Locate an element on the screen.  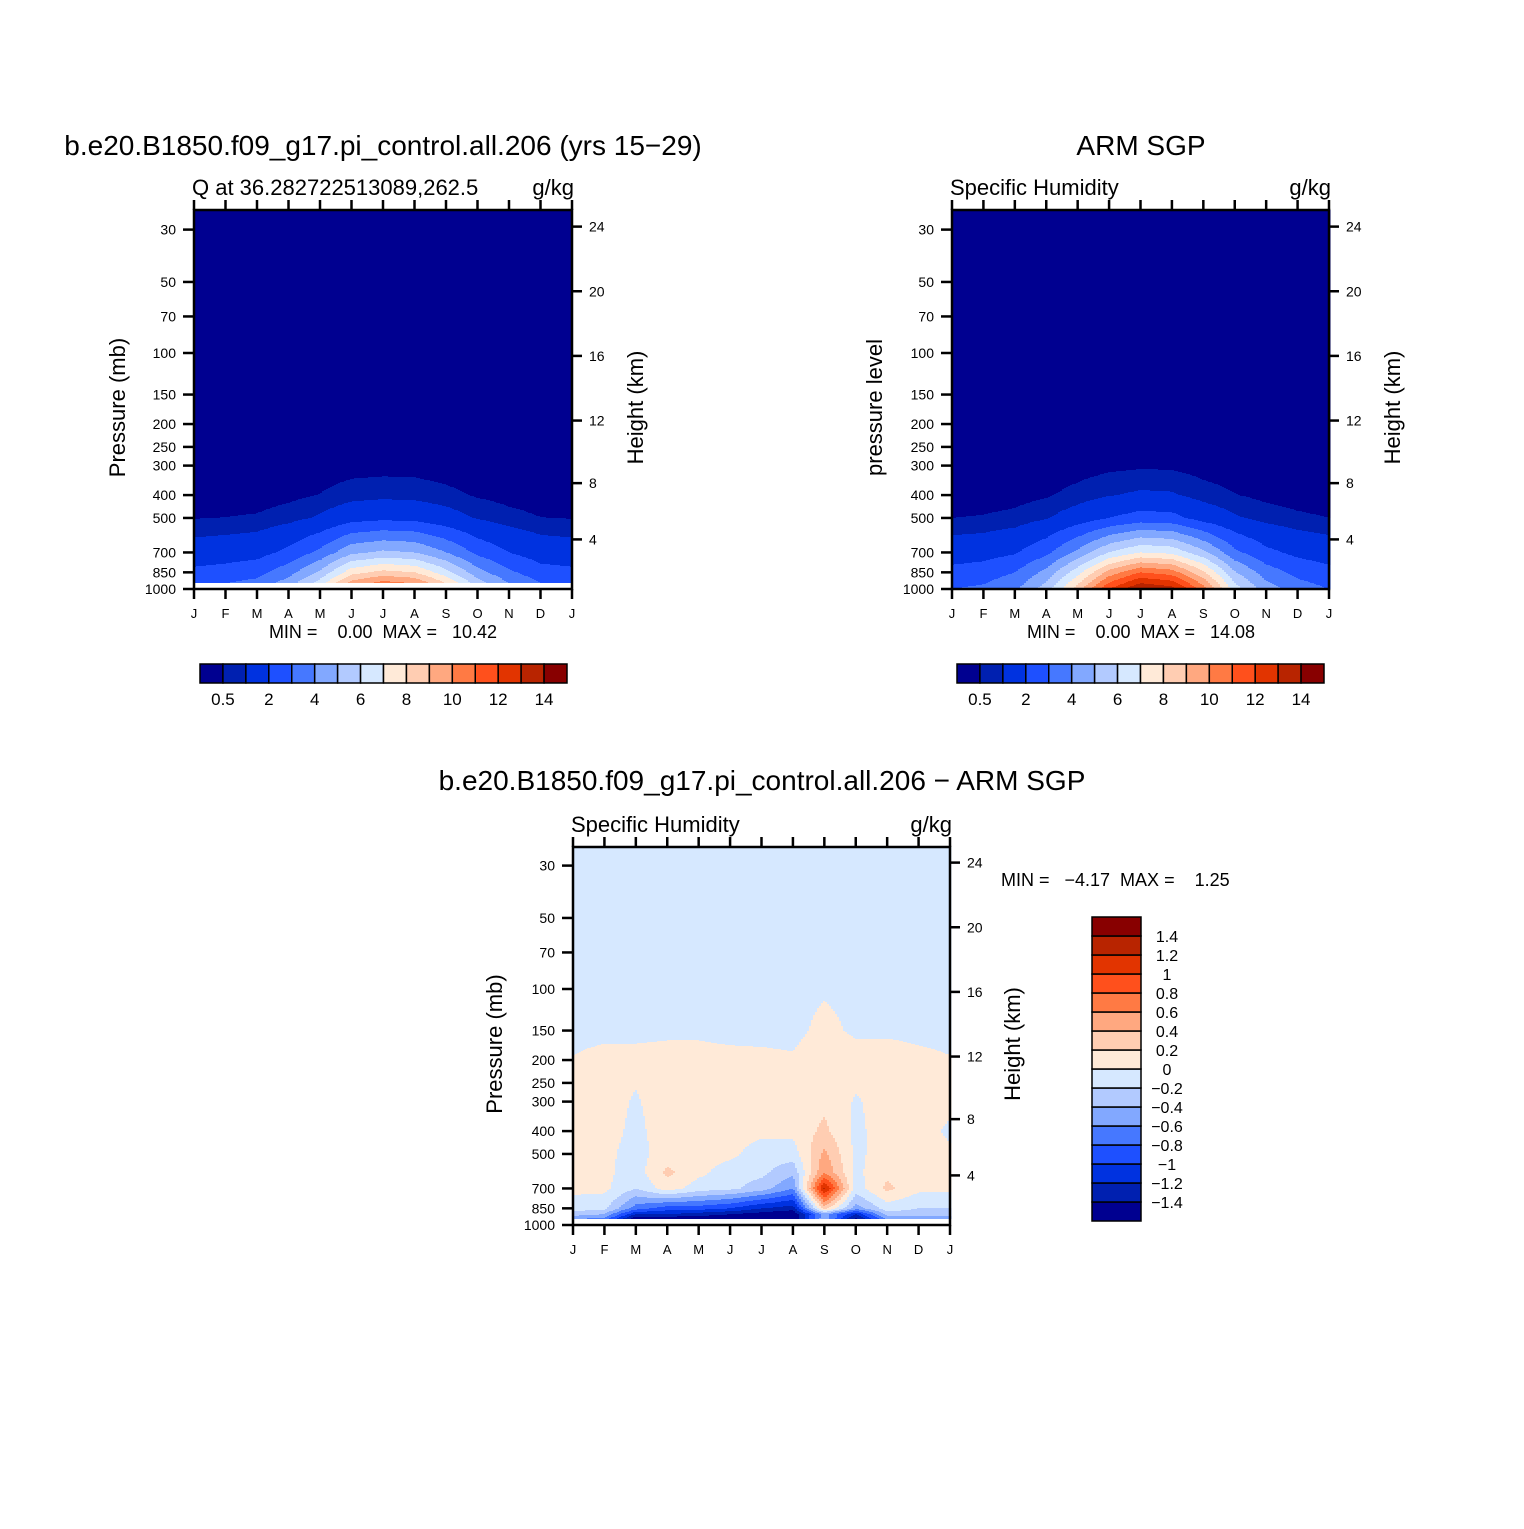
min-max-label: MIN = 0.00 MAX = 10.42 is located at coordinates (383, 632).